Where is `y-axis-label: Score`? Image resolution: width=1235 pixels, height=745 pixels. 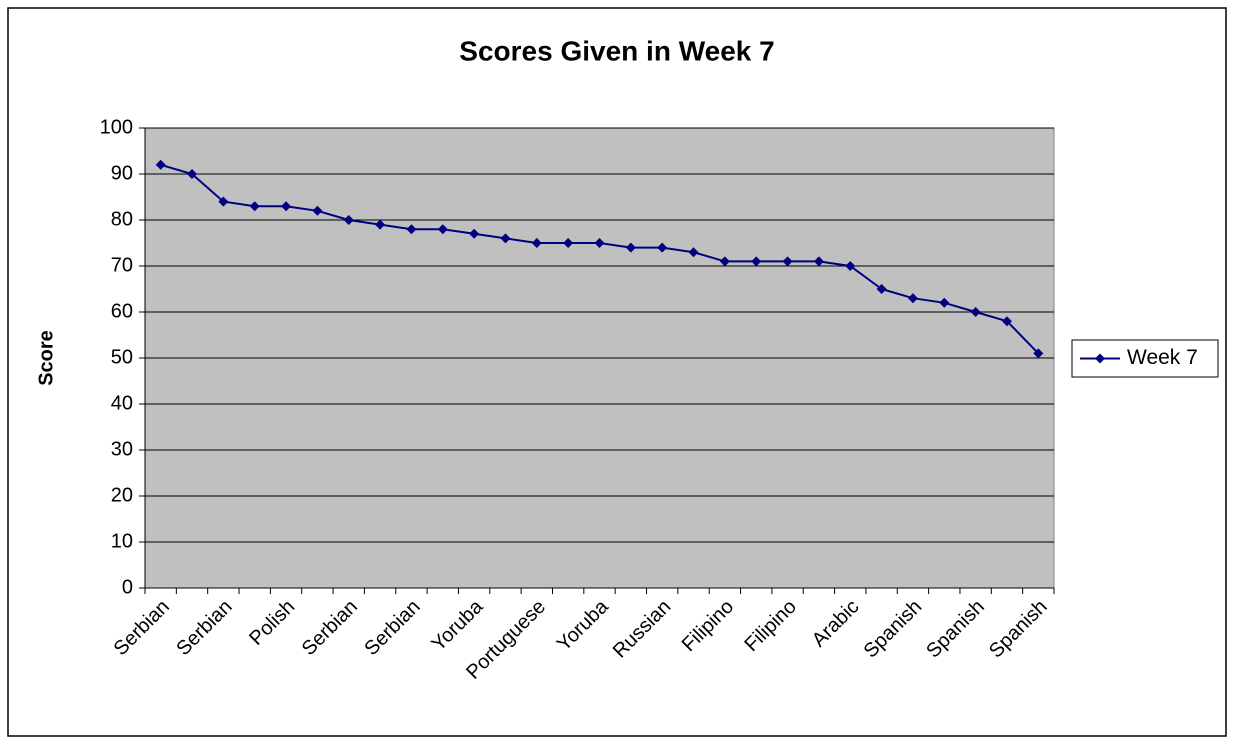 y-axis-label: Score is located at coordinates (46, 358).